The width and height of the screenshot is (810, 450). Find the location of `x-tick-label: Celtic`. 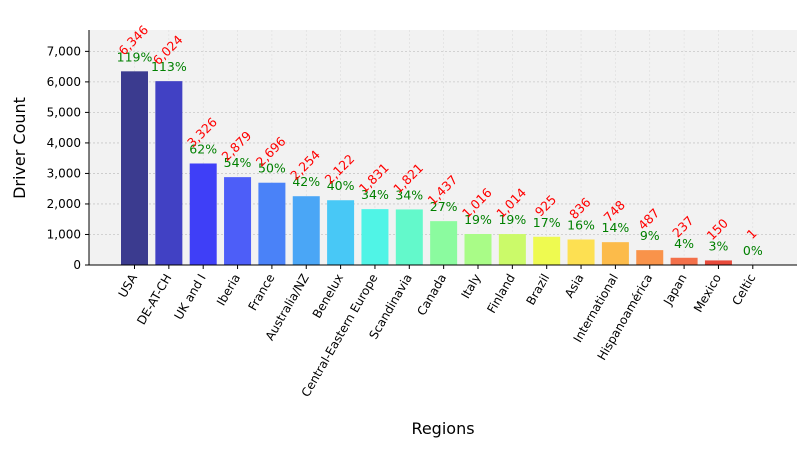

x-tick-label: Celtic is located at coordinates (743, 290).